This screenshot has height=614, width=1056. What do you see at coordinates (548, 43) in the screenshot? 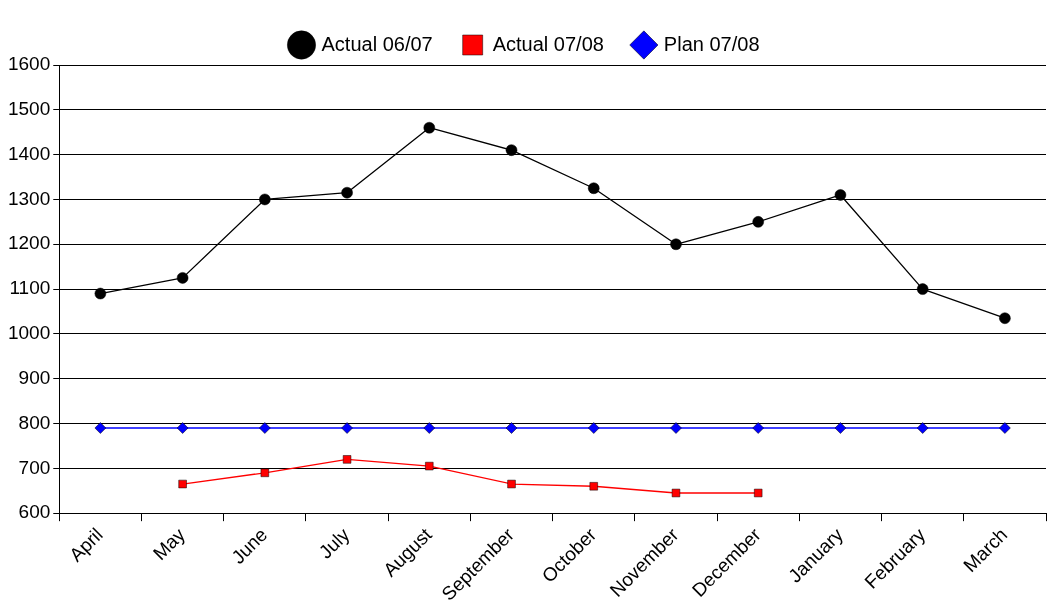
I see `legend-label: Actual 07/08` at bounding box center [548, 43].